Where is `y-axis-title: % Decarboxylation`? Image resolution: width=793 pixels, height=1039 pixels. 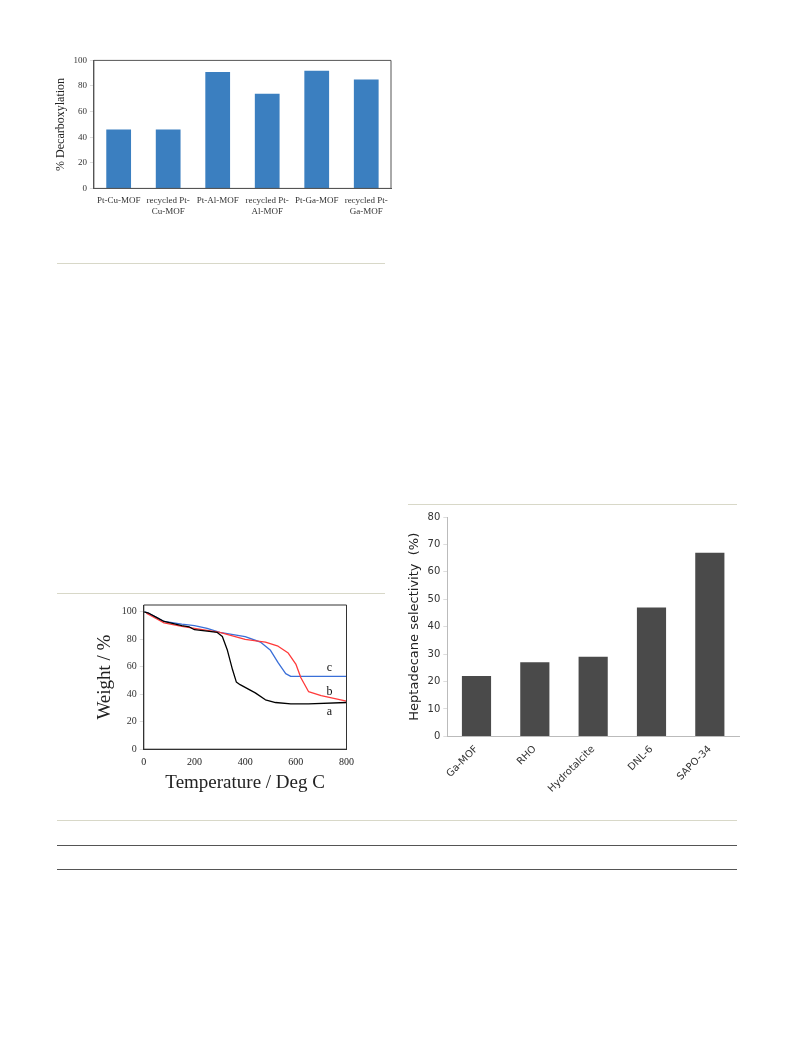
y-axis-title: % Decarboxylation is located at coordinates (60, 124).